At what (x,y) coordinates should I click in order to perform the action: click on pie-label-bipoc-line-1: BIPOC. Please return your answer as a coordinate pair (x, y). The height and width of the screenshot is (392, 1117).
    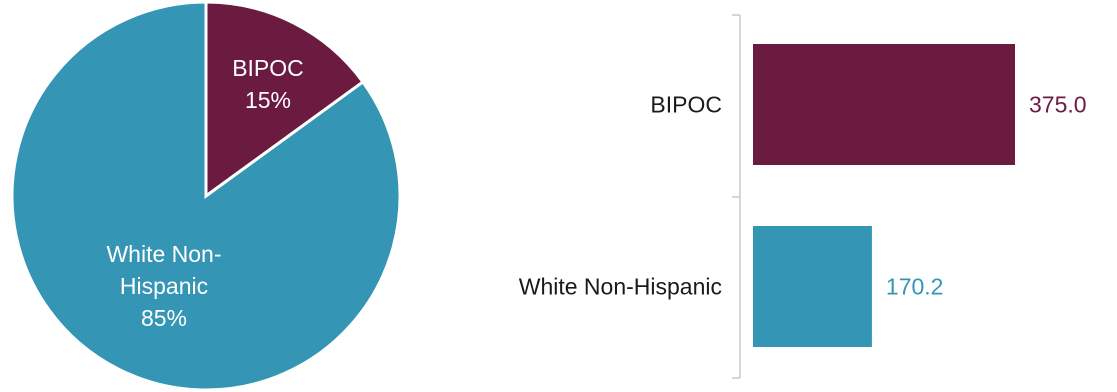
    Looking at the image, I should click on (268, 68).